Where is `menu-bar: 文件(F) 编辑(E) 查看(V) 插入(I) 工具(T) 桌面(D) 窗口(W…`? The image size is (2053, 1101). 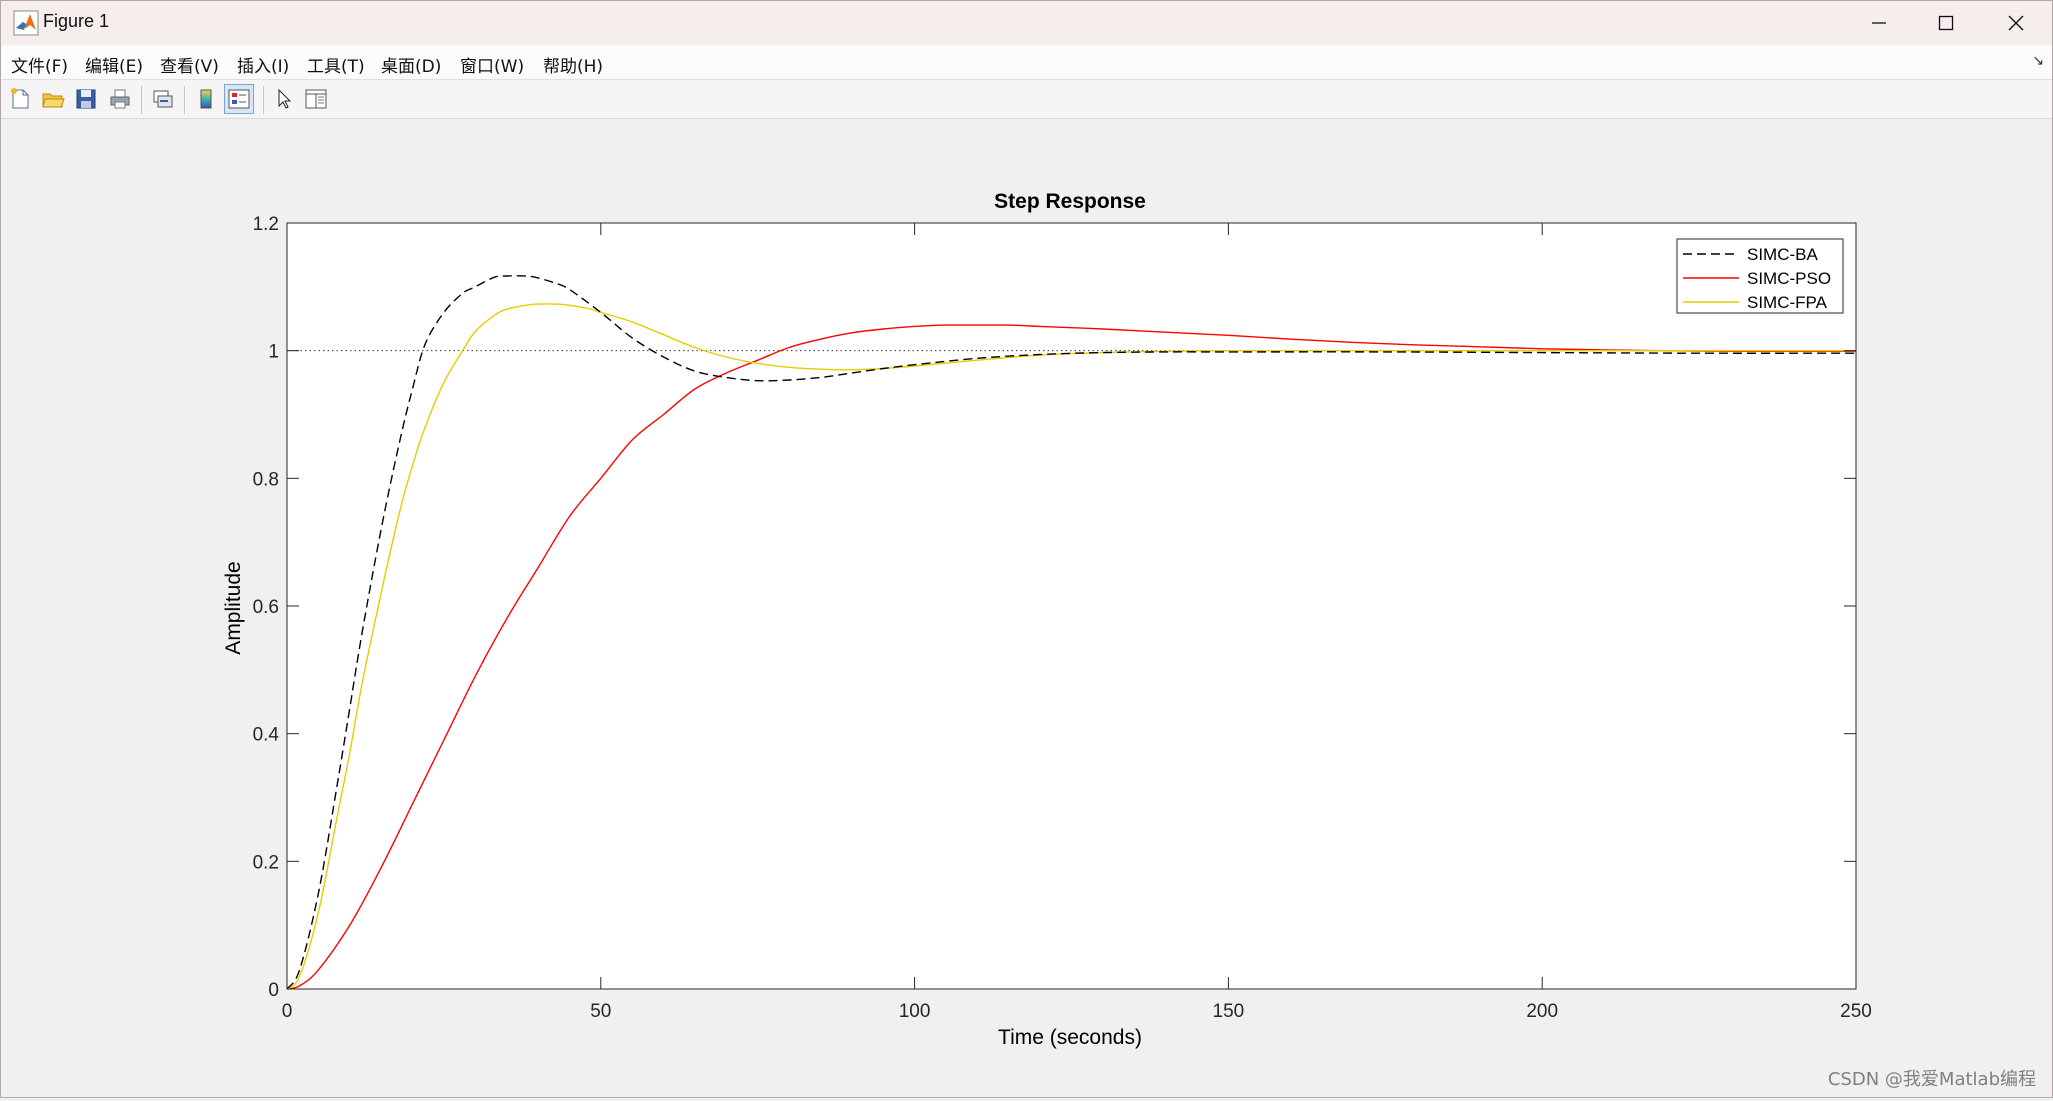
menu-bar: 文件(F) 编辑(E) 查看(V) 插入(I) 工具(T) 桌面(D) 窗口(W… is located at coordinates (1026, 62).